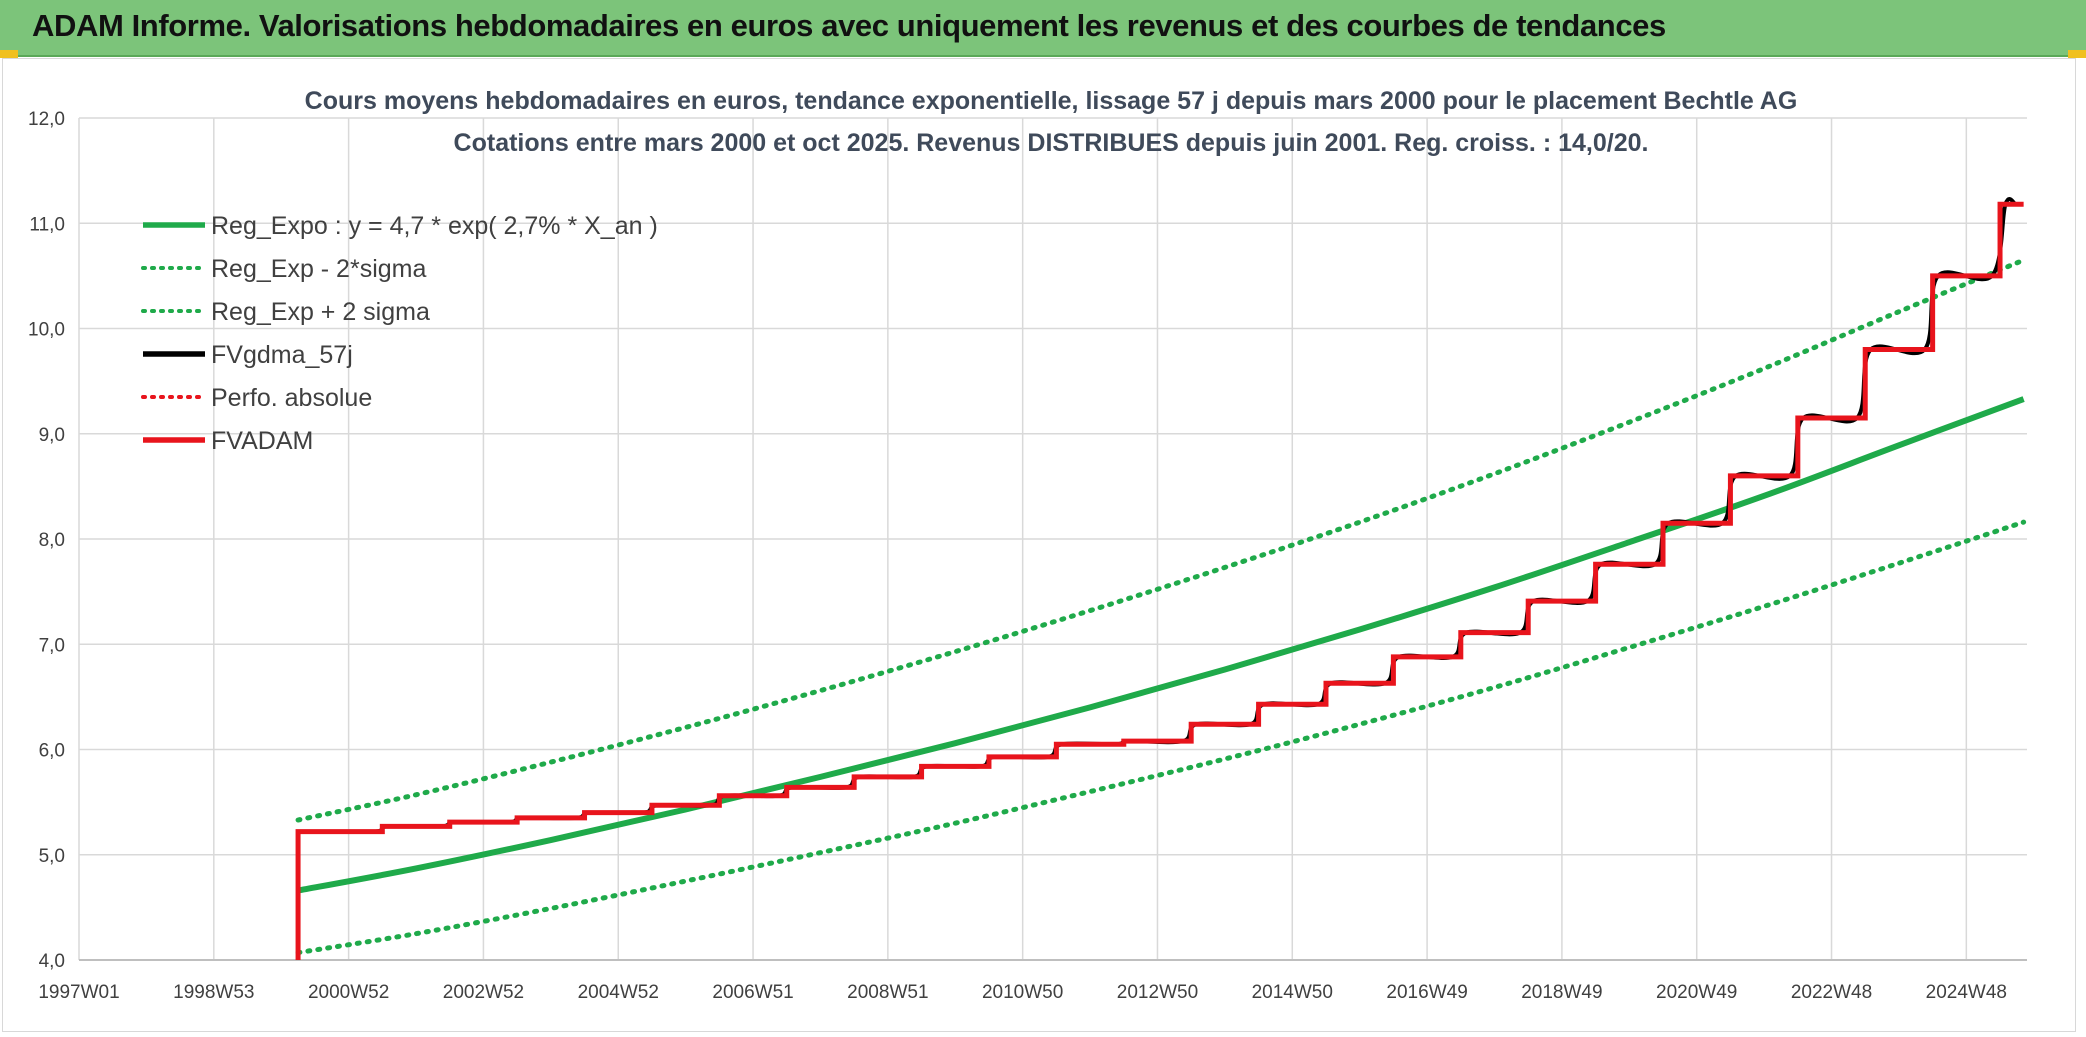 This screenshot has height=1037, width=2086. What do you see at coordinates (348, 992) in the screenshot?
I see `x-tick-label: 2000W52` at bounding box center [348, 992].